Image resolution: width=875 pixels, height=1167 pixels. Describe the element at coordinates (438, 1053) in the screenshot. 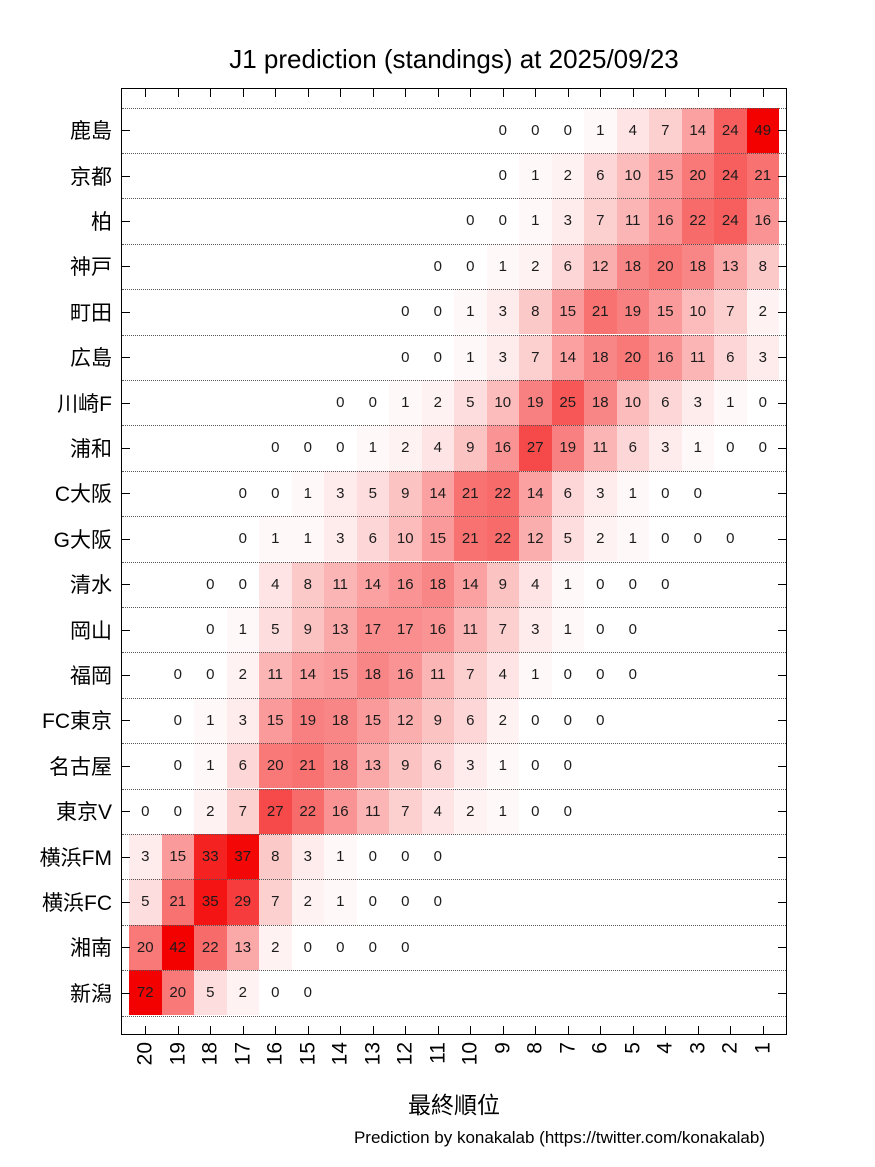

I see `x-tick-label: 11` at that location.